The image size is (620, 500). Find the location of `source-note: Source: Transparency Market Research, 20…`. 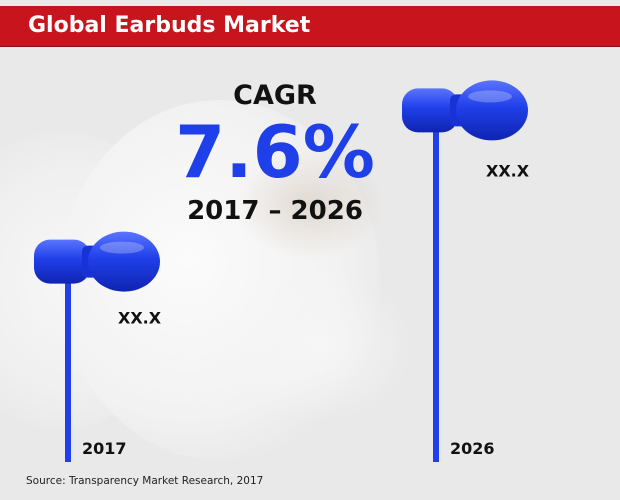

source-note: Source: Transparency Market Research, 20… is located at coordinates (145, 481).